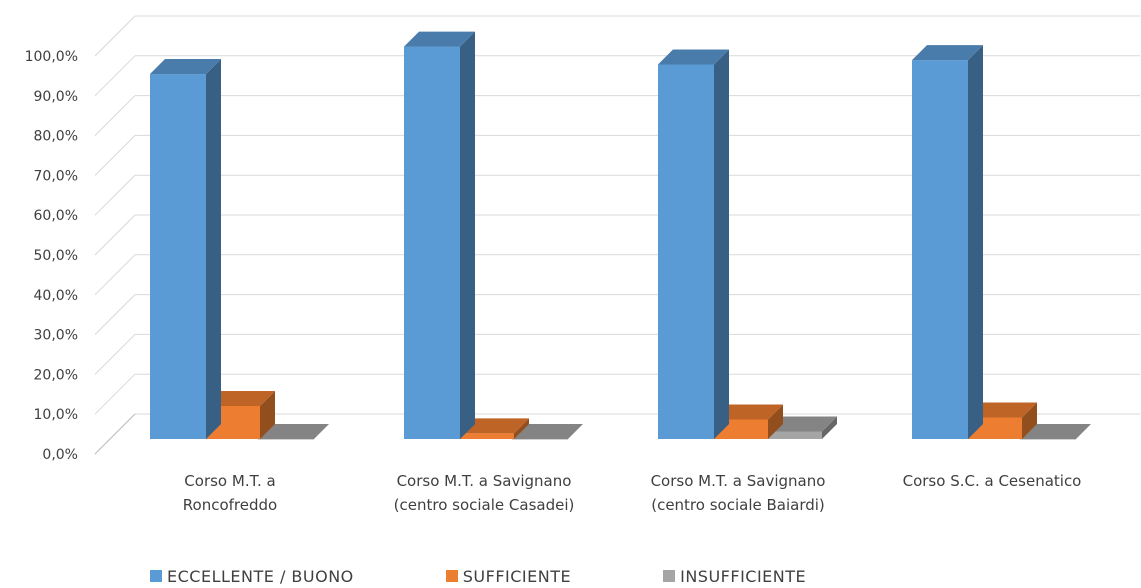  Describe the element at coordinates (56, 216) in the screenshot. I see `y-tick-label: 60,0%` at that location.